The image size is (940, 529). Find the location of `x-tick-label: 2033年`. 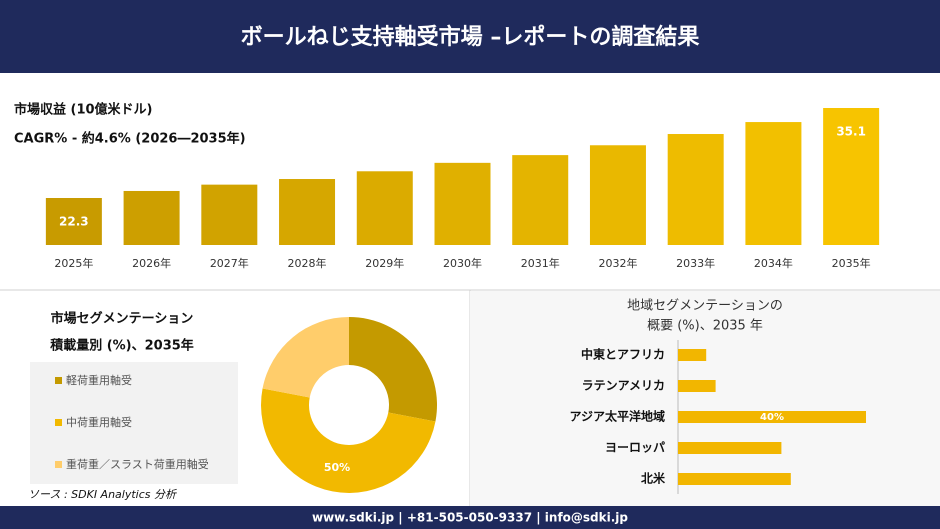

x-tick-label: 2033年 is located at coordinates (695, 263).